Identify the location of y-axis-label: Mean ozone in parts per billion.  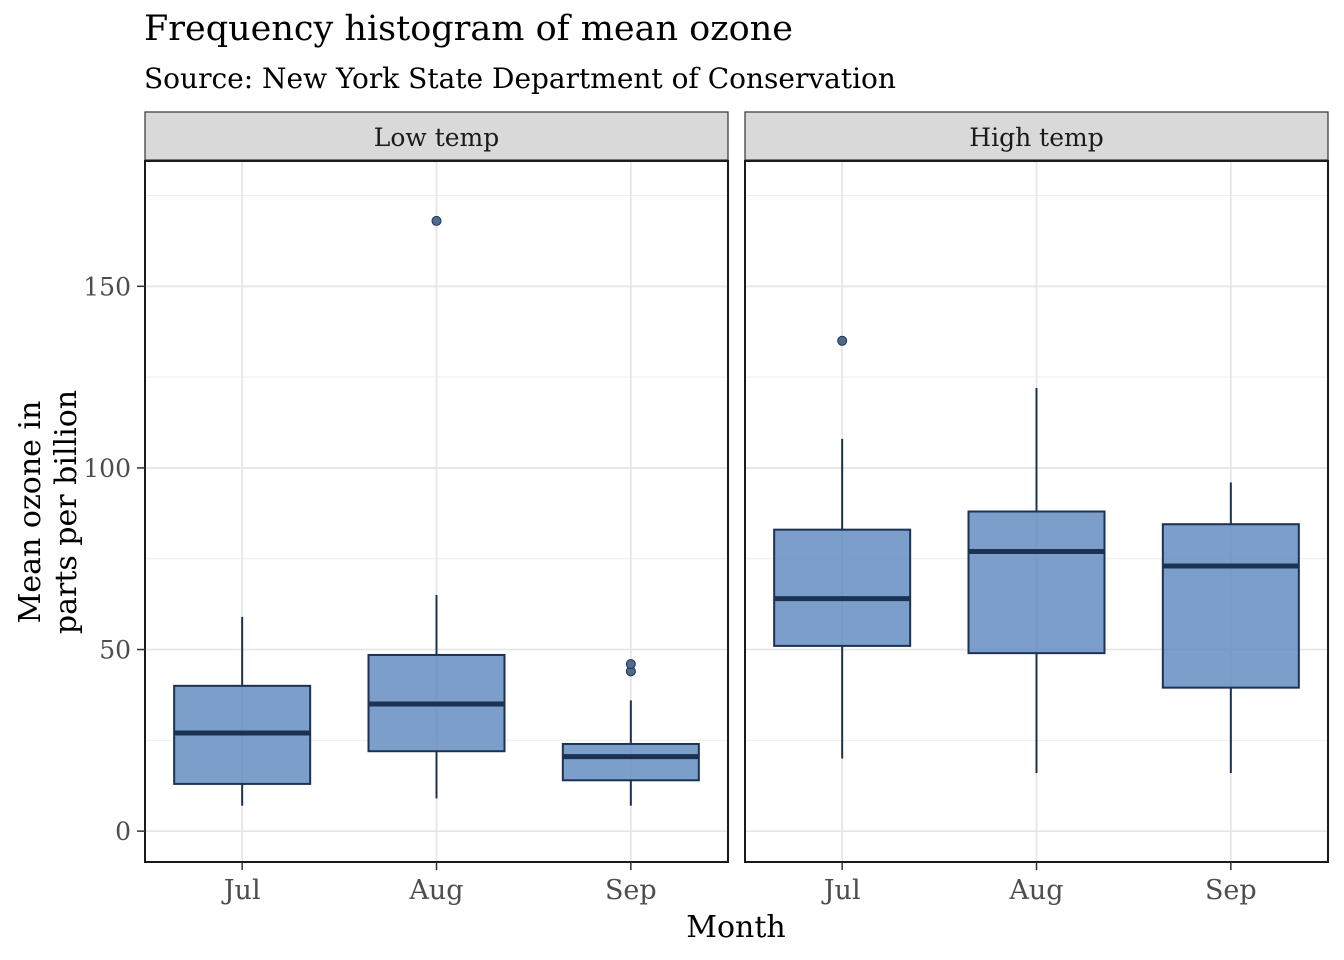
(48, 512).